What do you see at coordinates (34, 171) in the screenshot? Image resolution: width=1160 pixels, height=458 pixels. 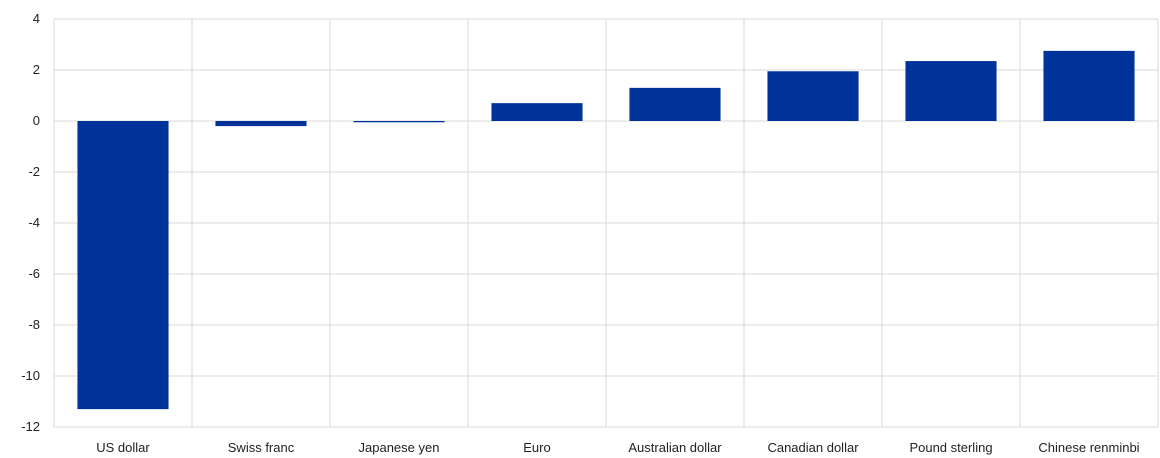 I see `y-tick-label: -2` at bounding box center [34, 171].